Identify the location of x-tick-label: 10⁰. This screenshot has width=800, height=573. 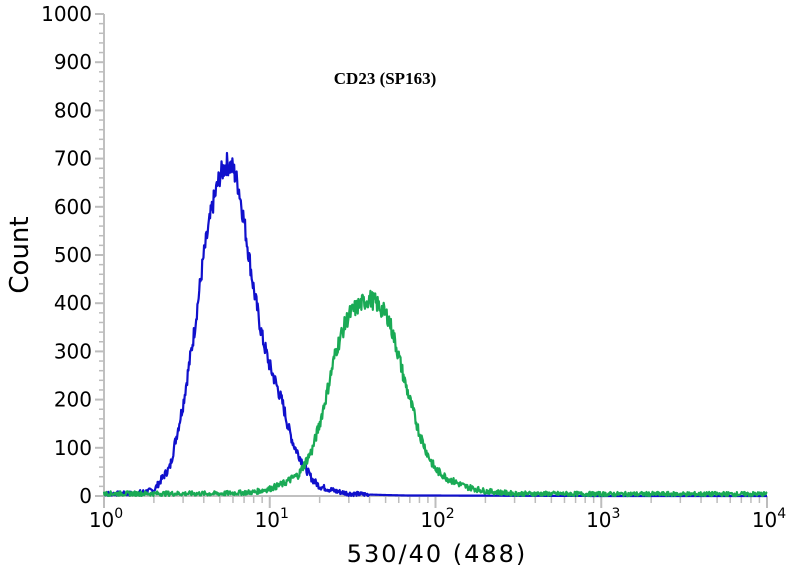
(106, 519).